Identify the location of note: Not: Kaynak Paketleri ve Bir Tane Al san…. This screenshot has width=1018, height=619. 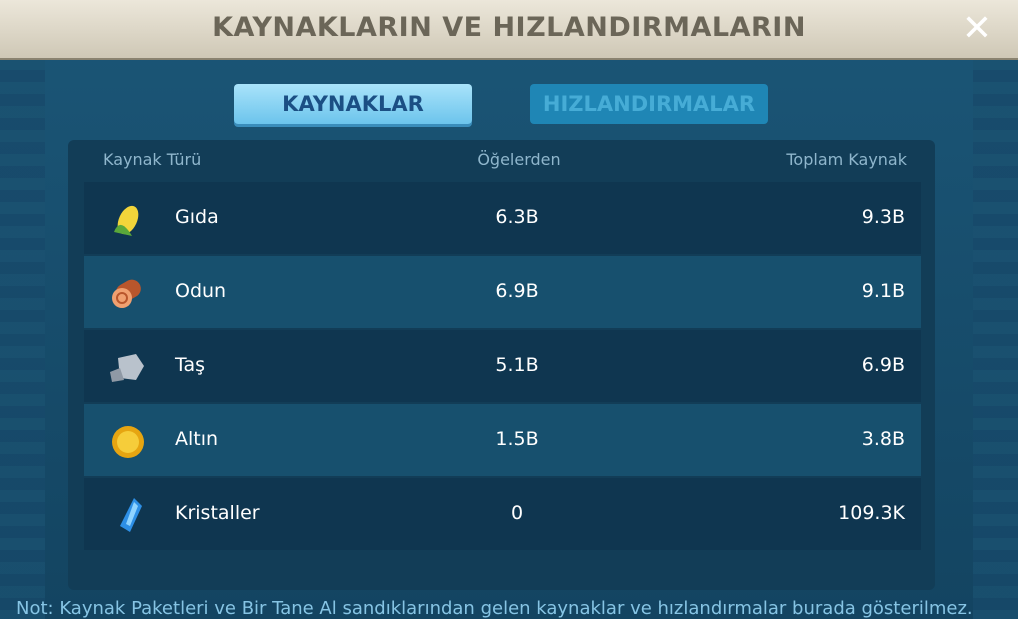
(494, 608).